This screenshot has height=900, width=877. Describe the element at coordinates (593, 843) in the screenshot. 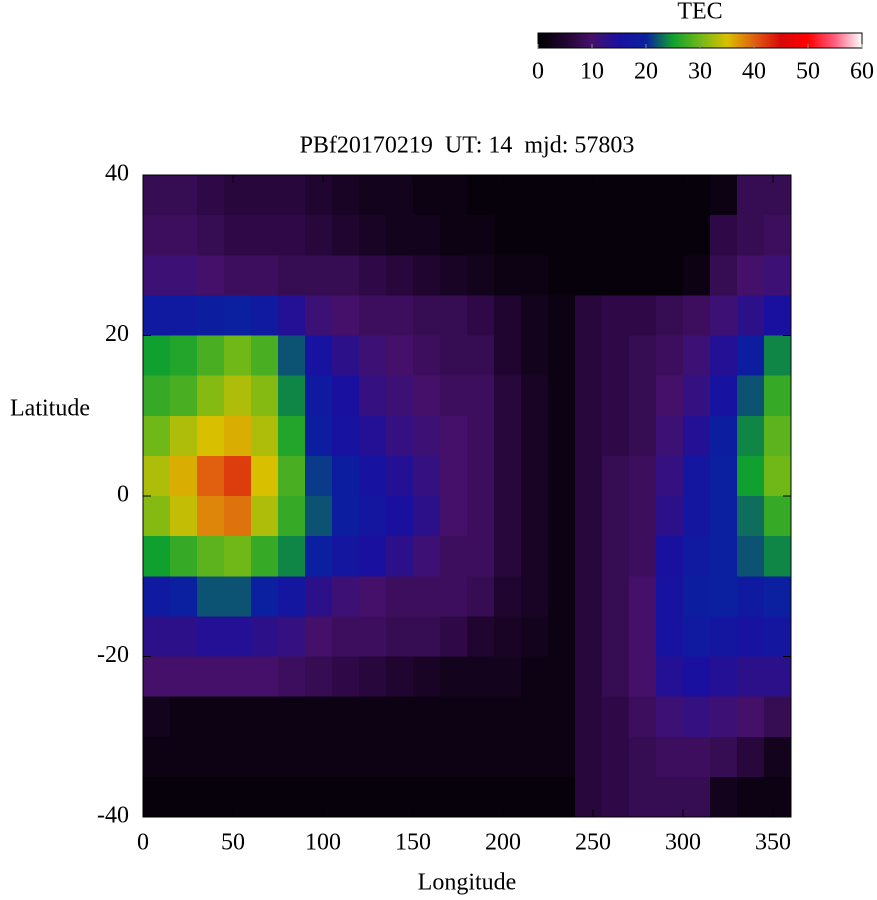

I see `x-tick-label: 250` at that location.